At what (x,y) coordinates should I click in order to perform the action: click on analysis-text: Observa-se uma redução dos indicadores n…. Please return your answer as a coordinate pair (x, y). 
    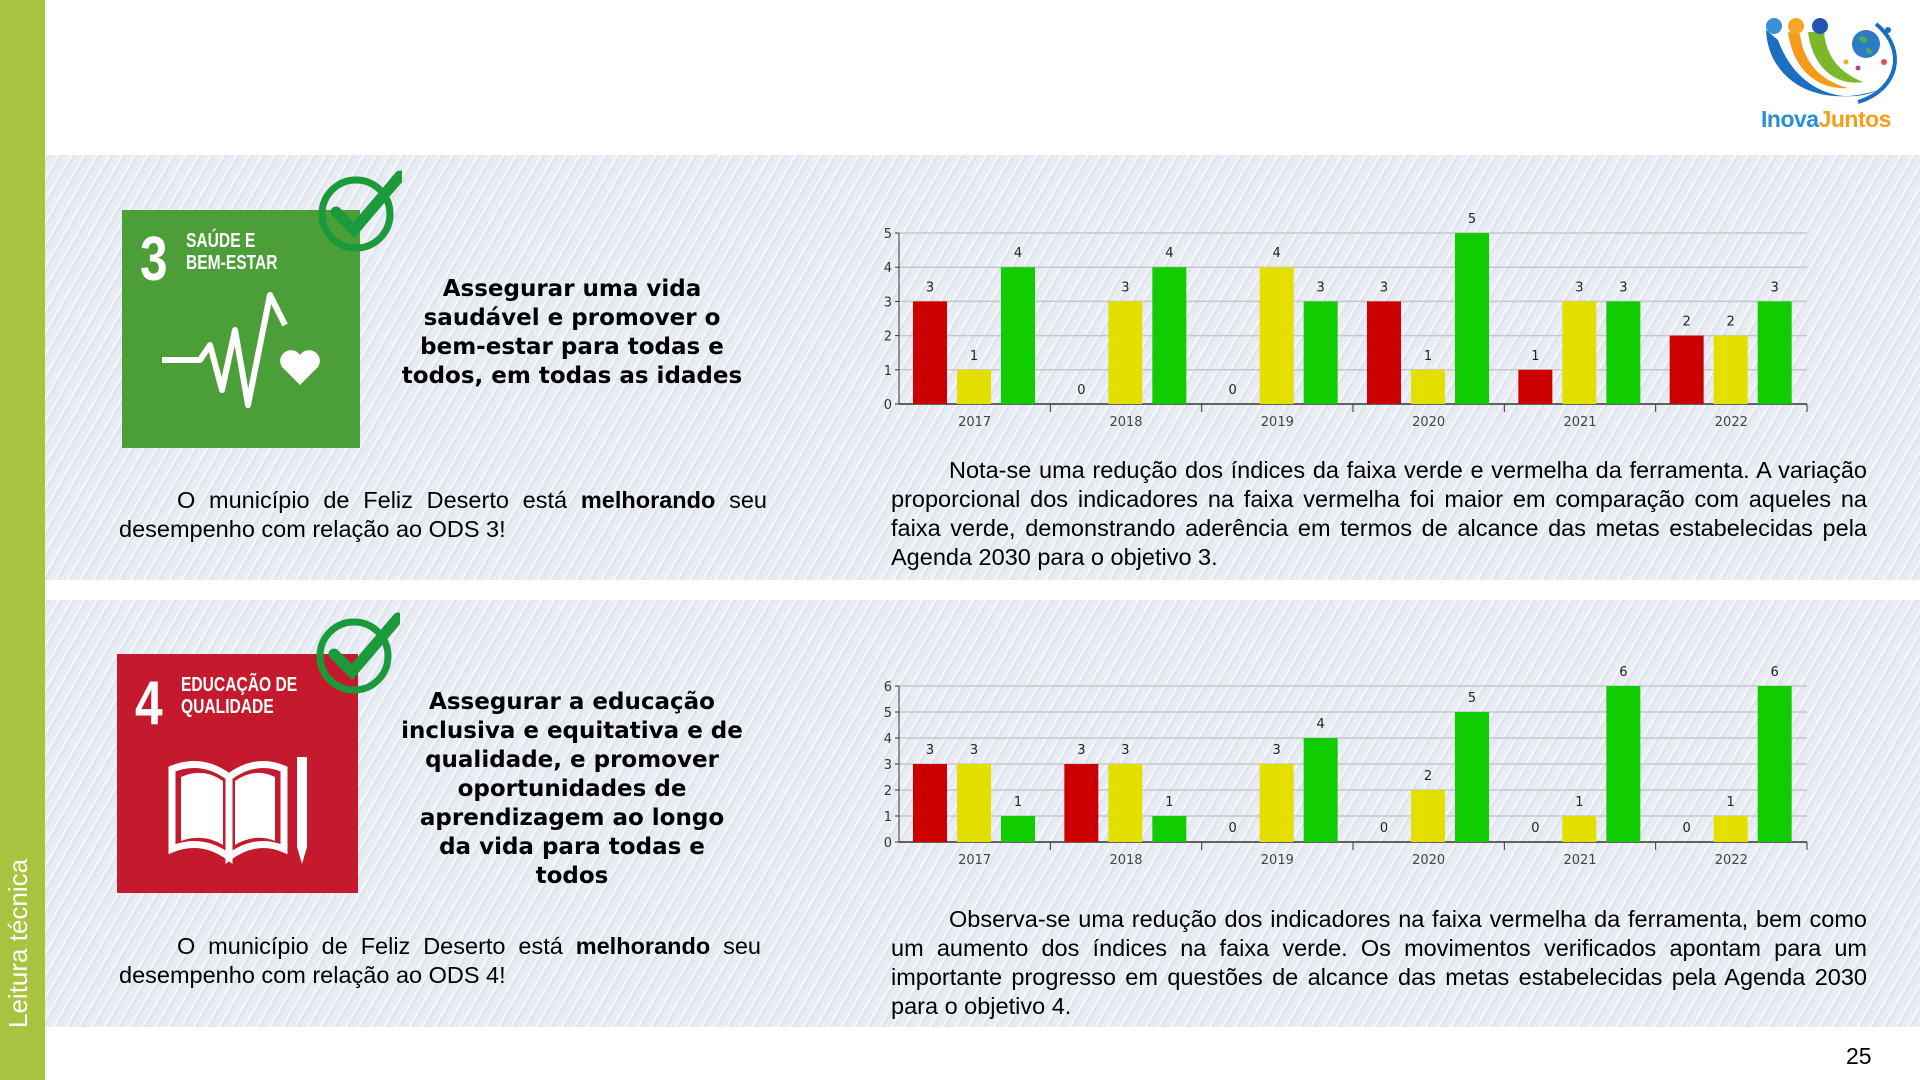
    Looking at the image, I should click on (1379, 962).